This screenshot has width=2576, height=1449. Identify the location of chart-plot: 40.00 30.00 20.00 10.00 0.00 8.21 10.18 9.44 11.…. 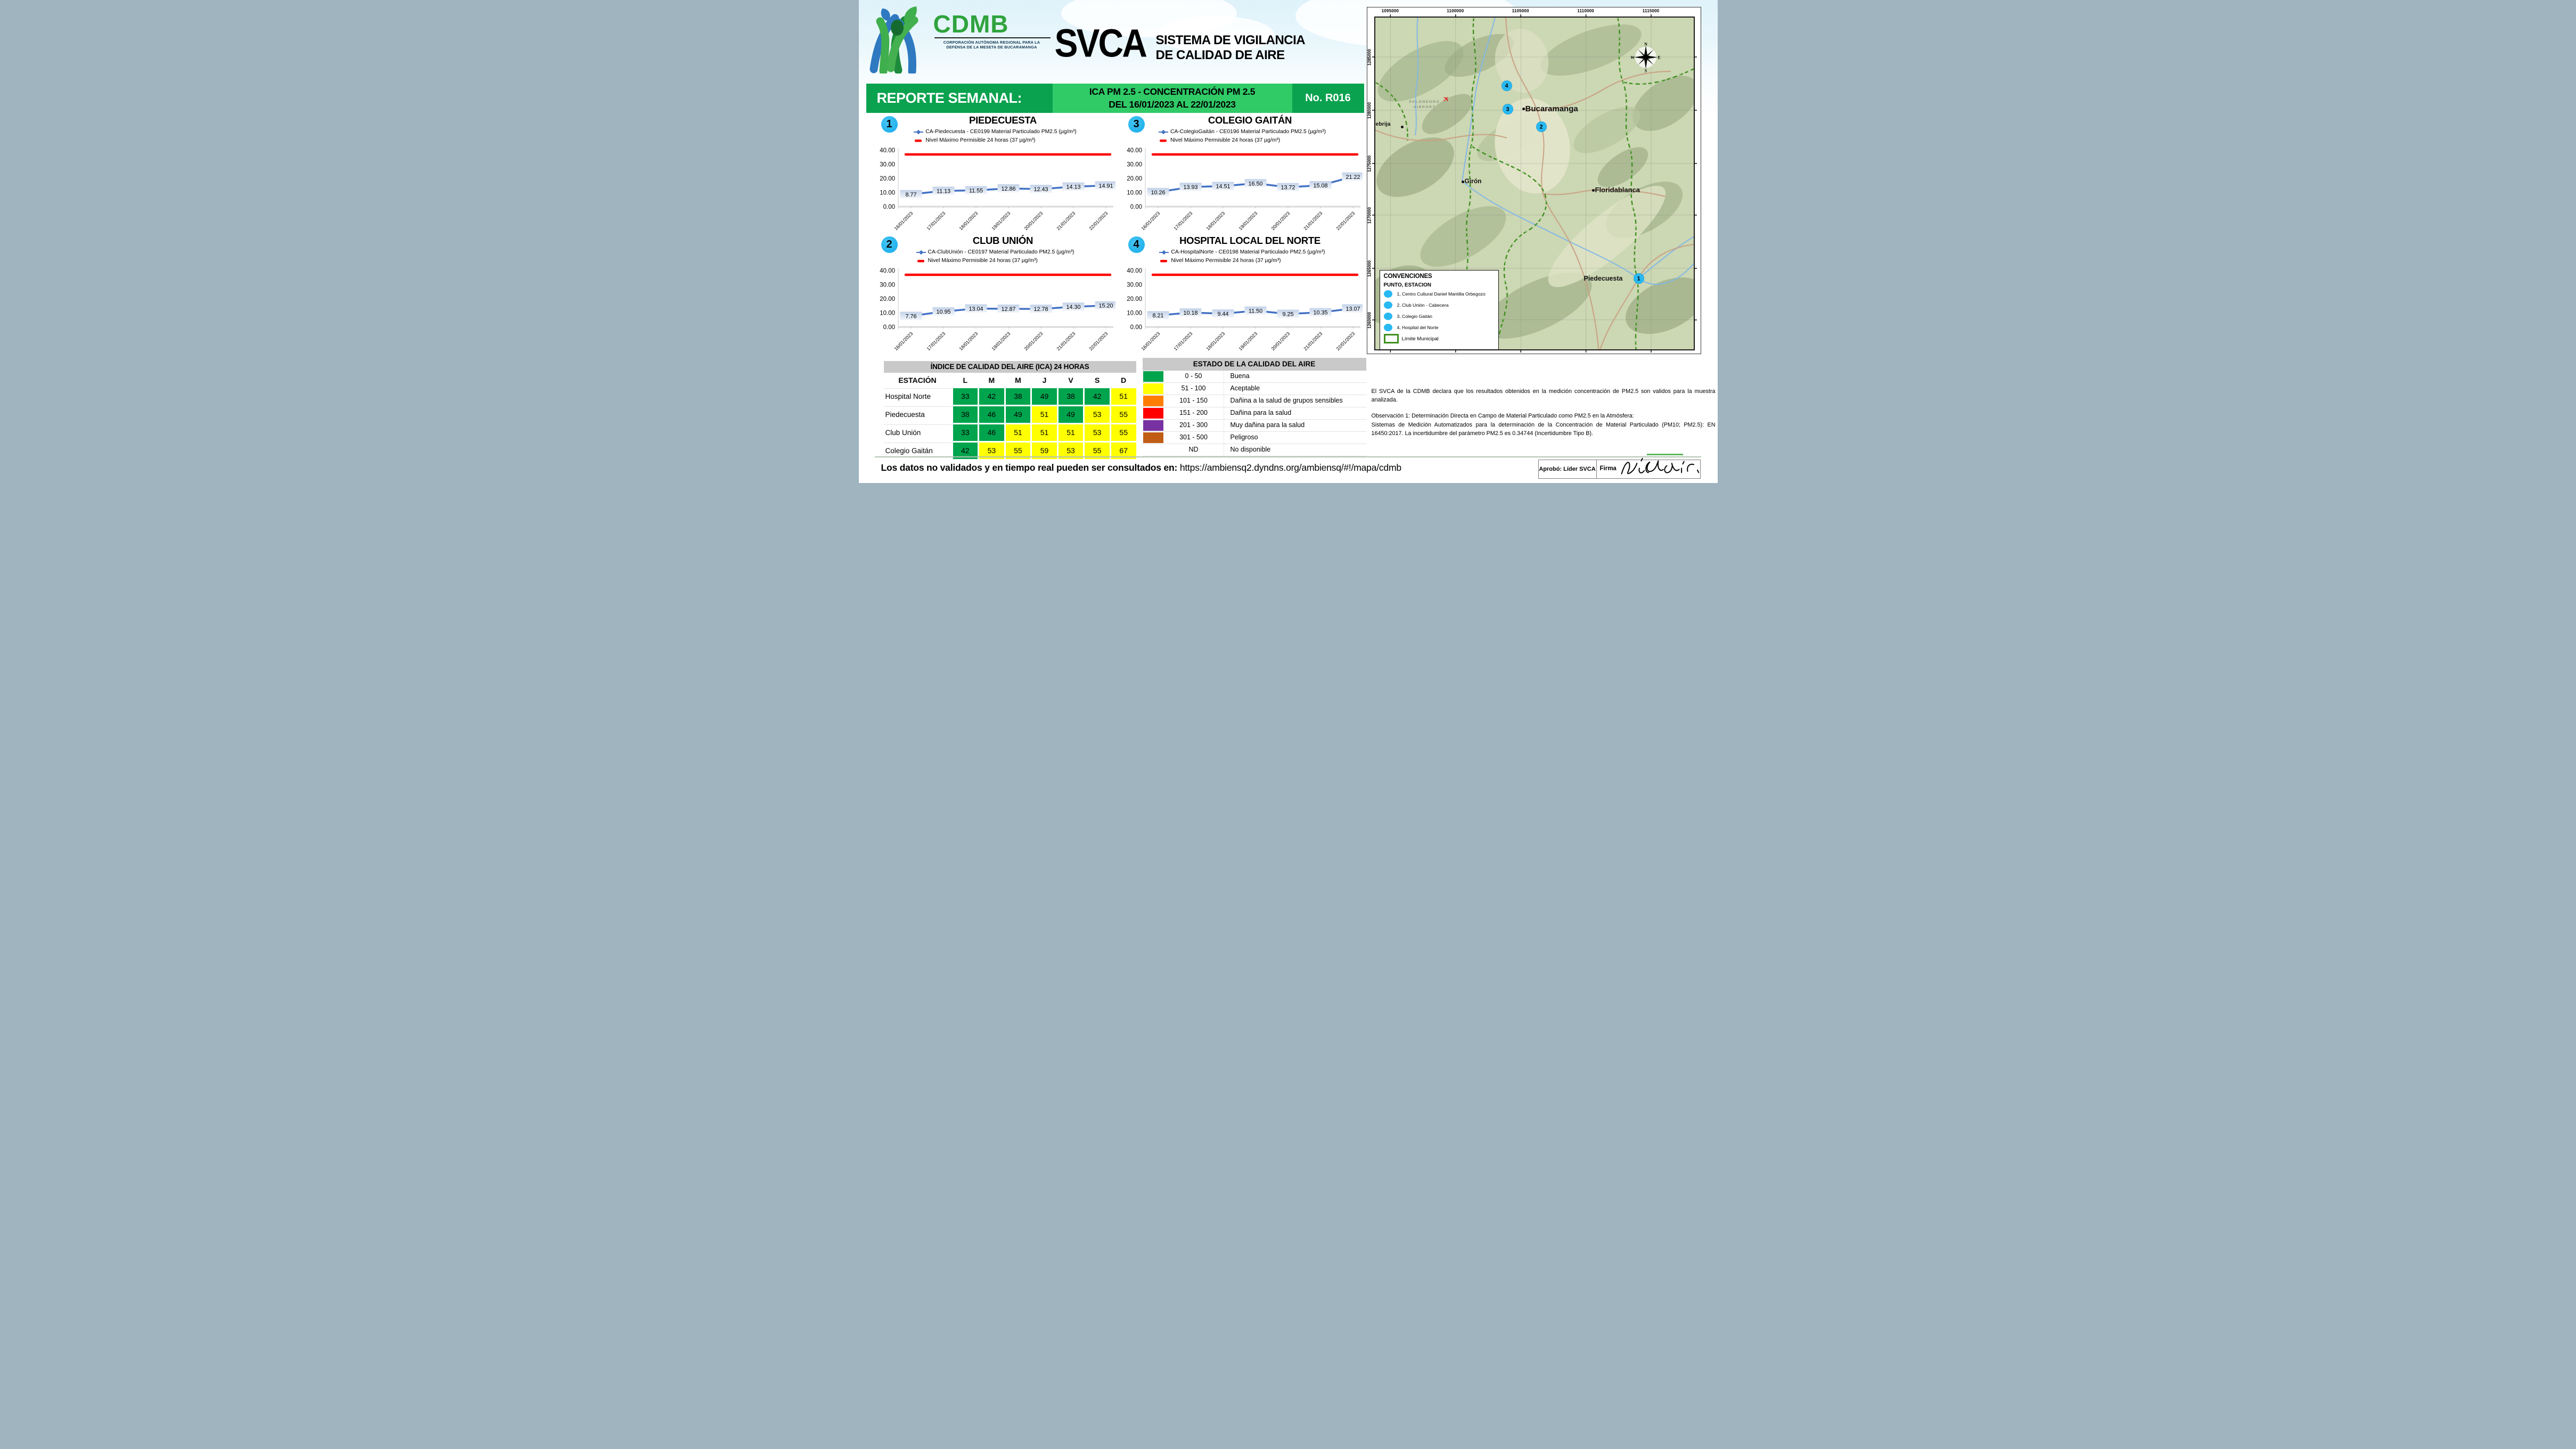
(1245, 309).